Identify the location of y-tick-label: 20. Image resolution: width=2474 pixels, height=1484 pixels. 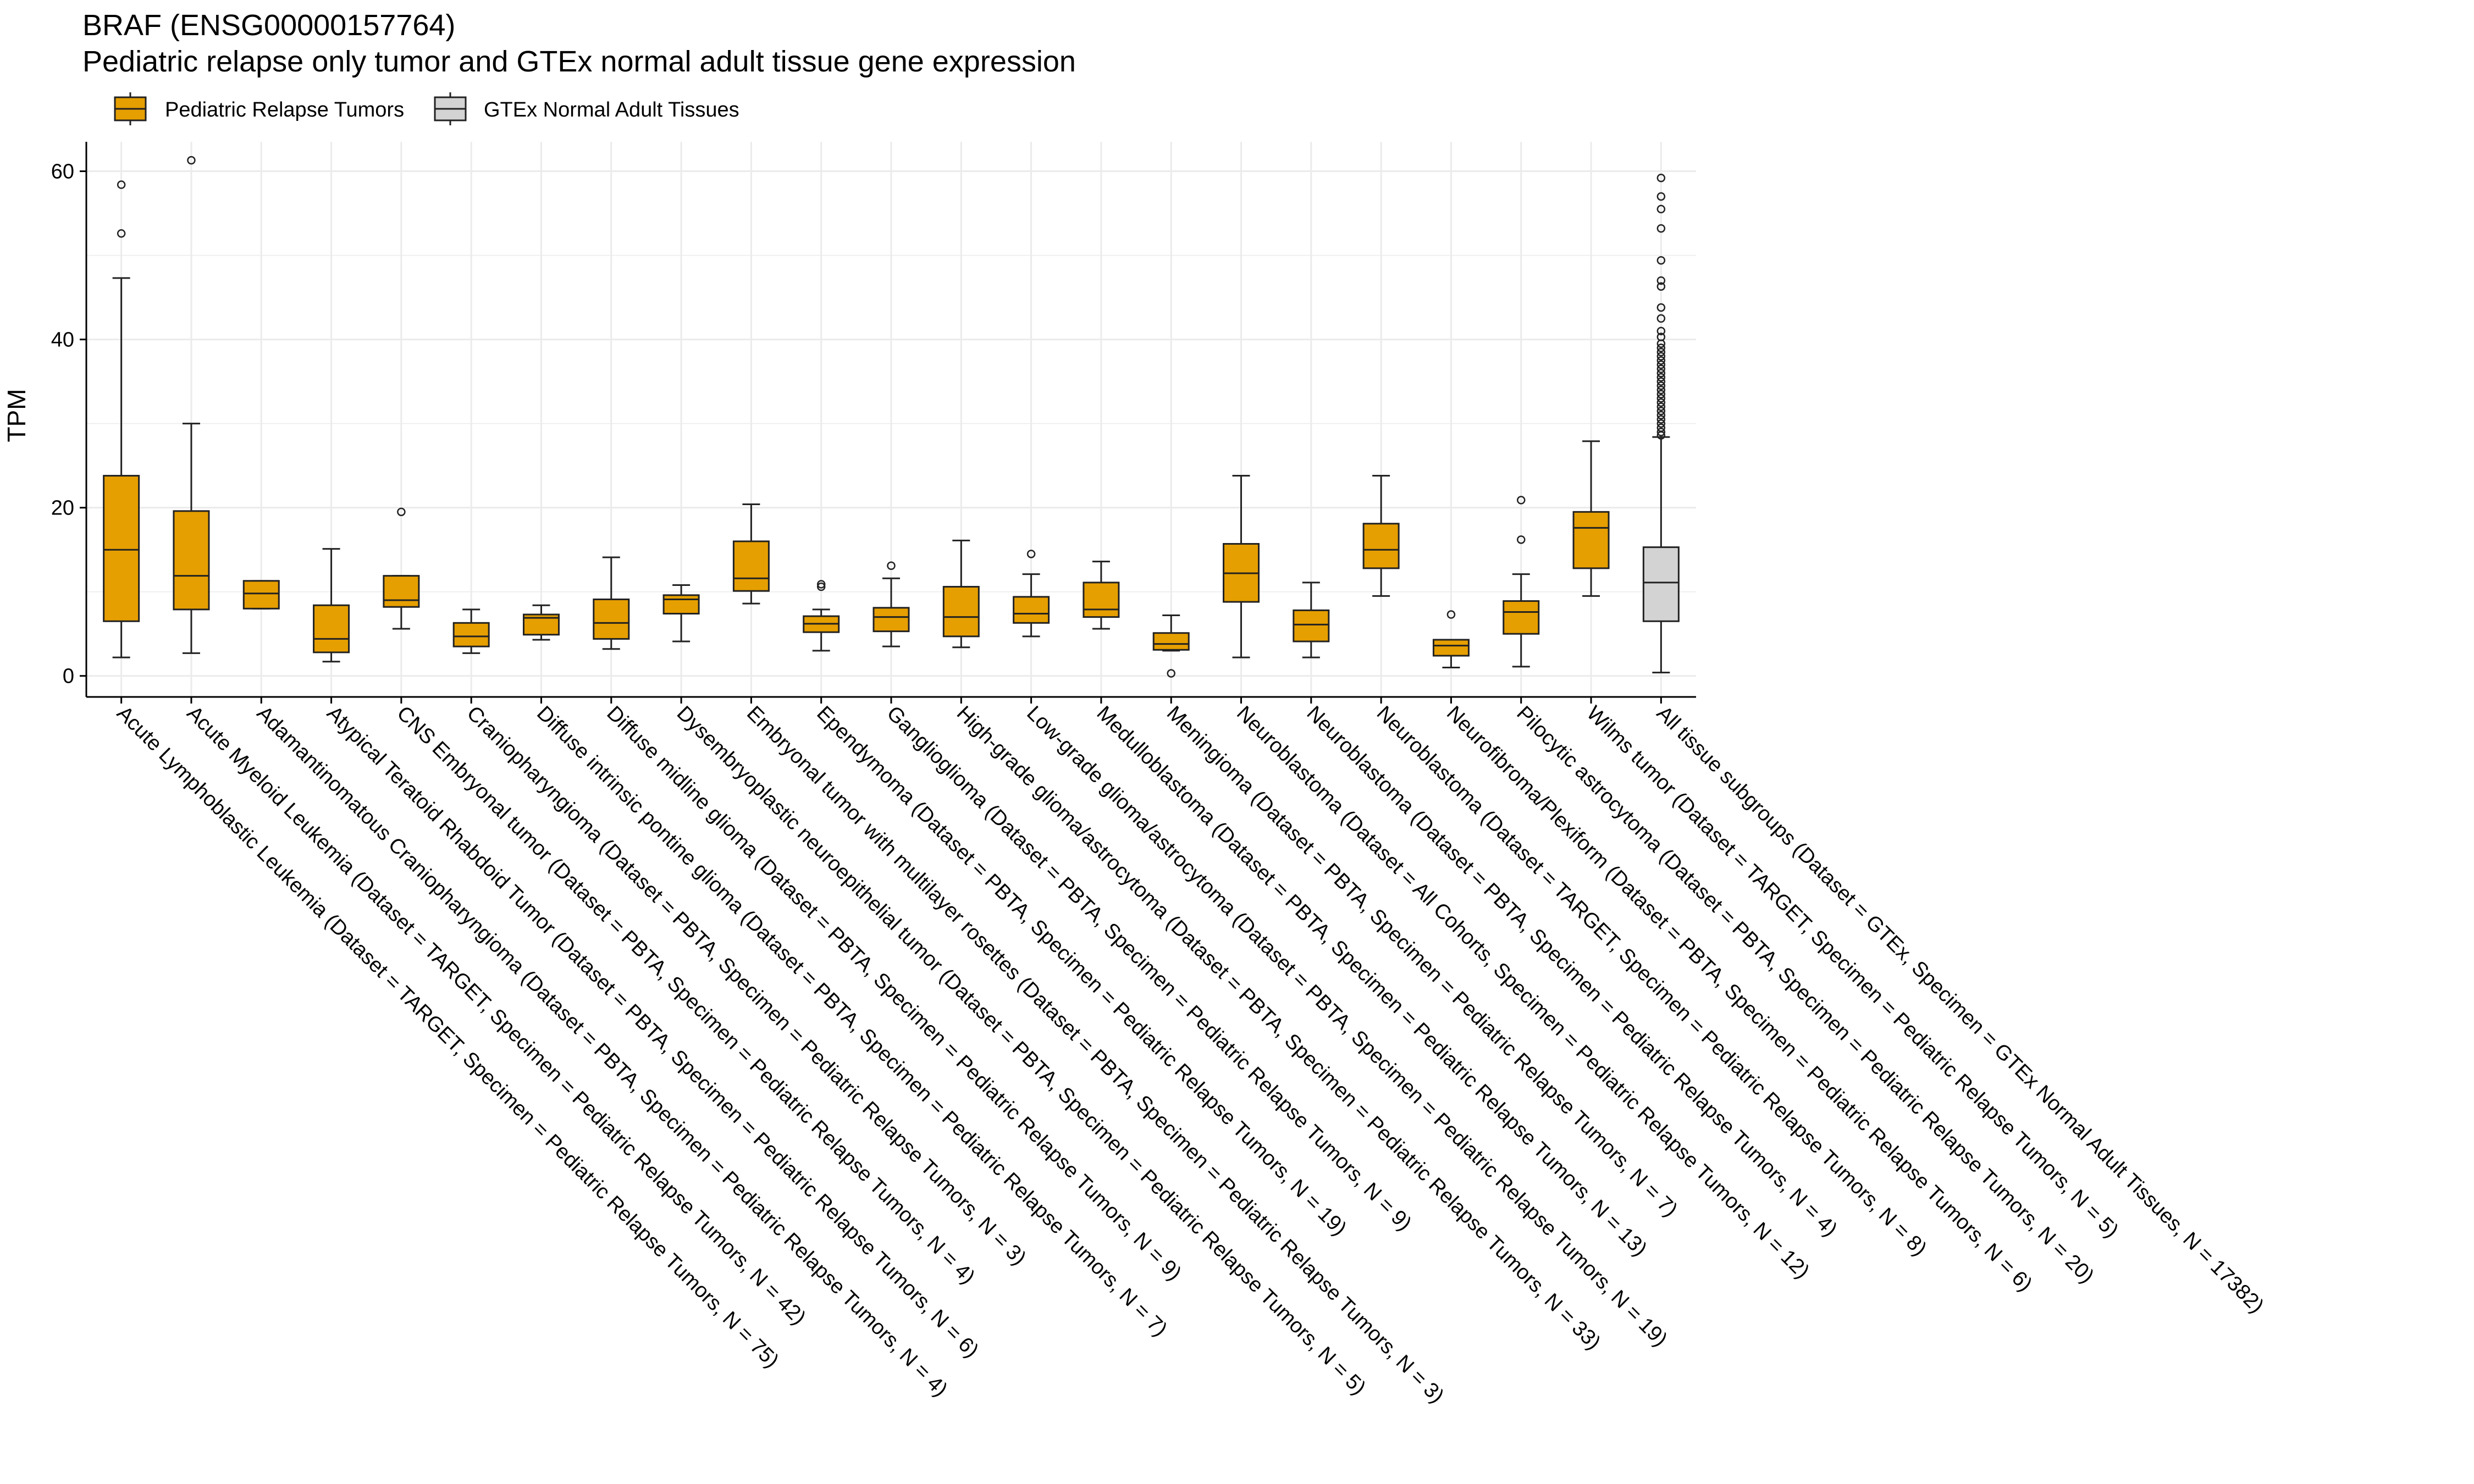
(63, 508).